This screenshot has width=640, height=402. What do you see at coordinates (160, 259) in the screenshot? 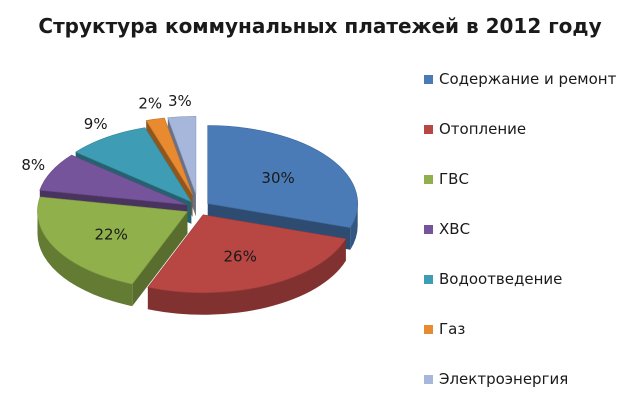
I see `pie-slice-side-wall` at bounding box center [160, 259].